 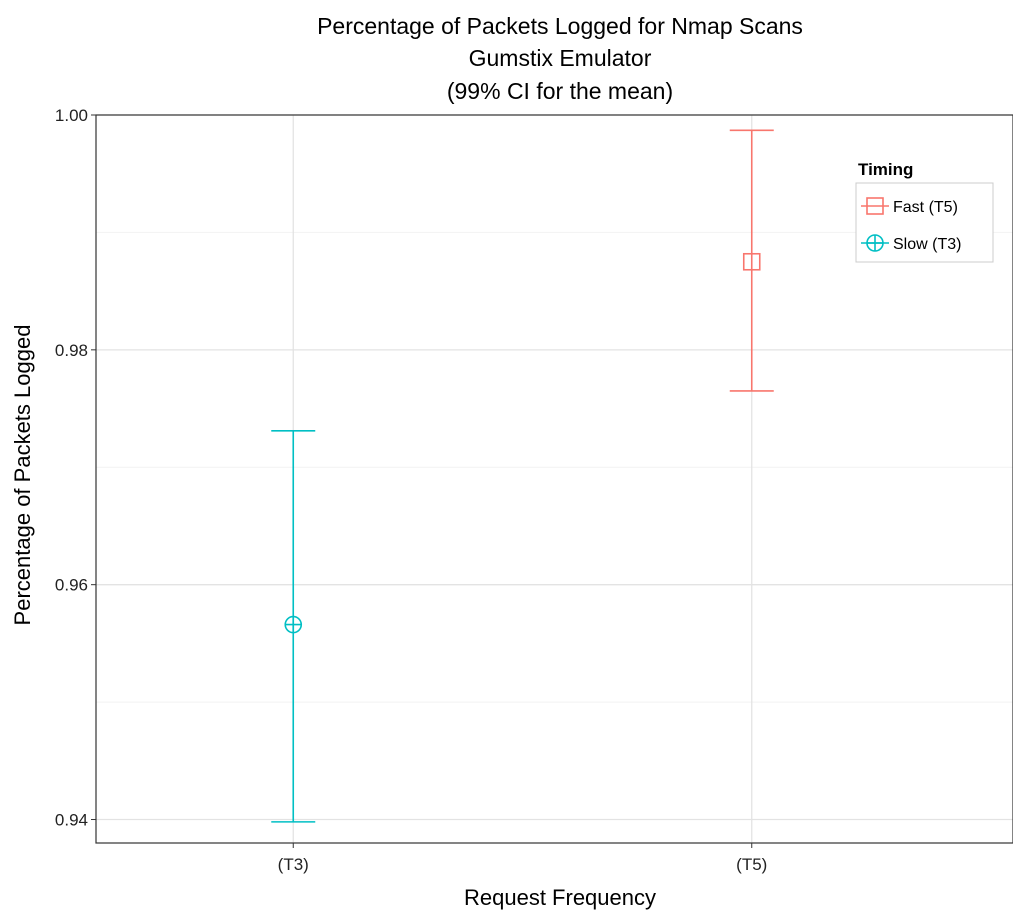 I want to click on series-fast, so click(x=751, y=260).